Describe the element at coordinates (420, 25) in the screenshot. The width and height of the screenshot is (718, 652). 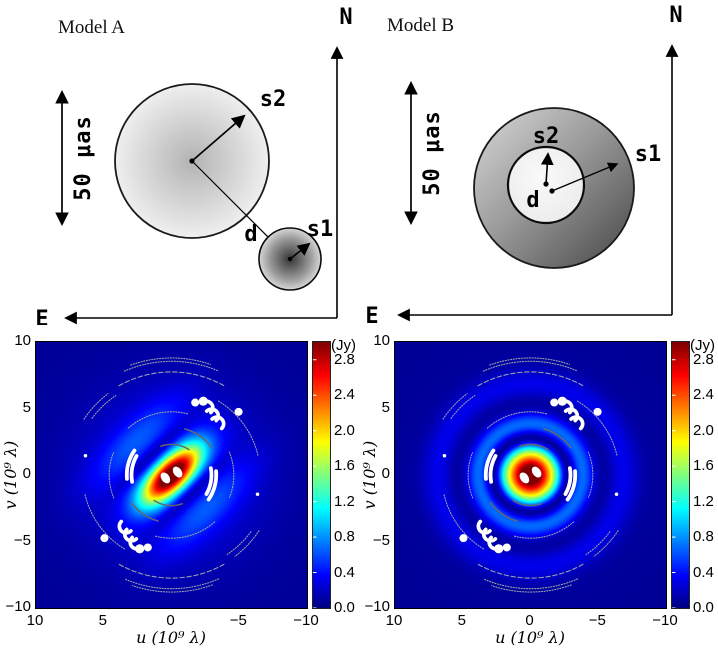
I see `model-b-title: Model B` at that location.